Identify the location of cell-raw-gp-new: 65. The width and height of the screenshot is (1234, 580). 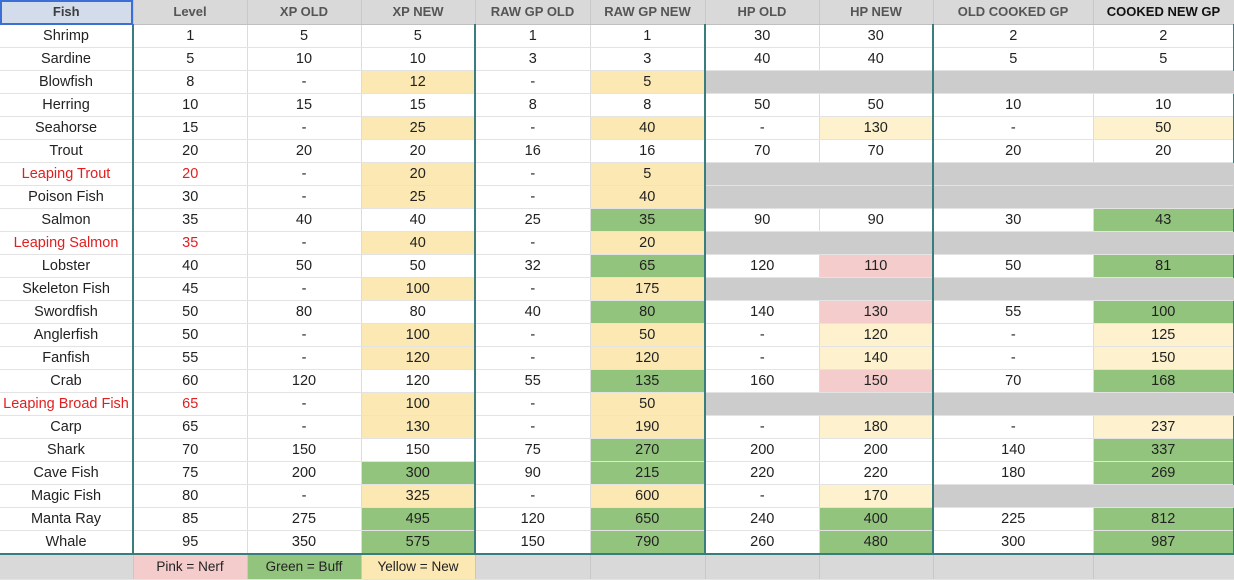
(648, 266).